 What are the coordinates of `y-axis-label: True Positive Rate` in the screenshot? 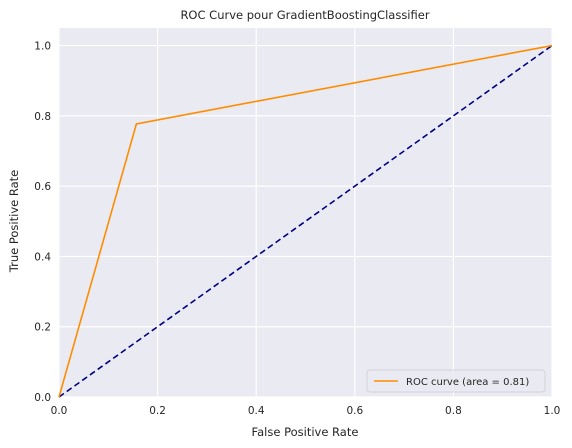 It's located at (14, 221).